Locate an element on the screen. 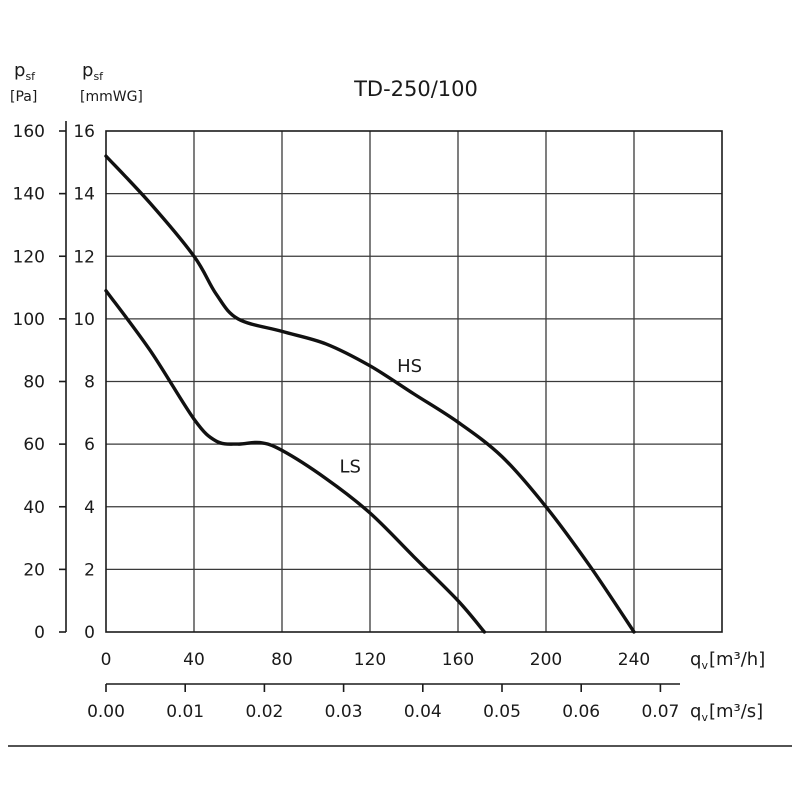 Image resolution: width=800 pixels, height=800 pixels. x-sec-label-main: q is located at coordinates (695, 711).